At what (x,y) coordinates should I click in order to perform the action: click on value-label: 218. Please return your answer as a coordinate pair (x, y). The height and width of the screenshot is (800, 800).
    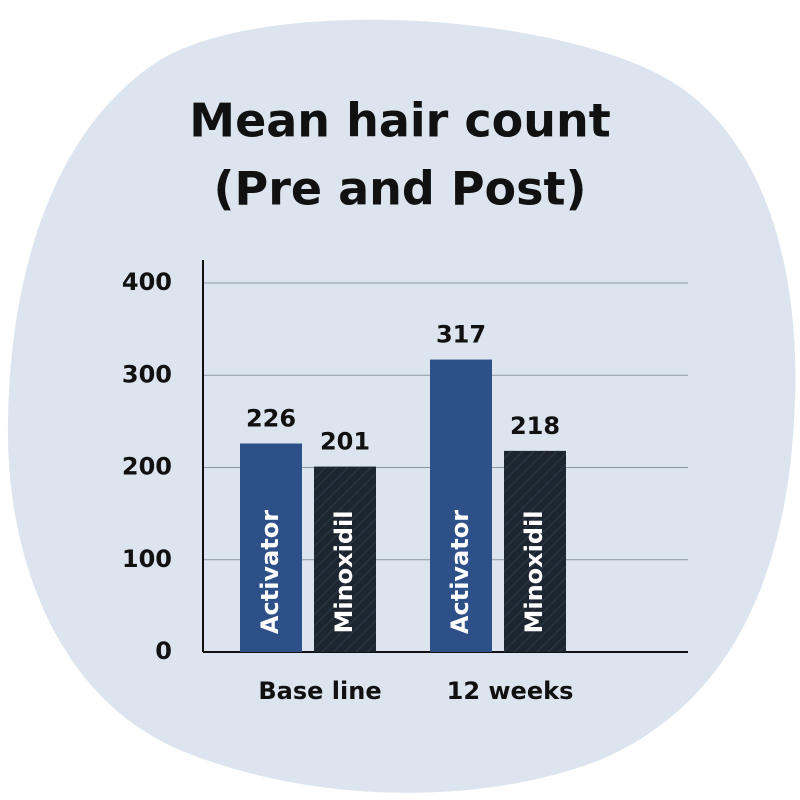
    Looking at the image, I should click on (535, 426).